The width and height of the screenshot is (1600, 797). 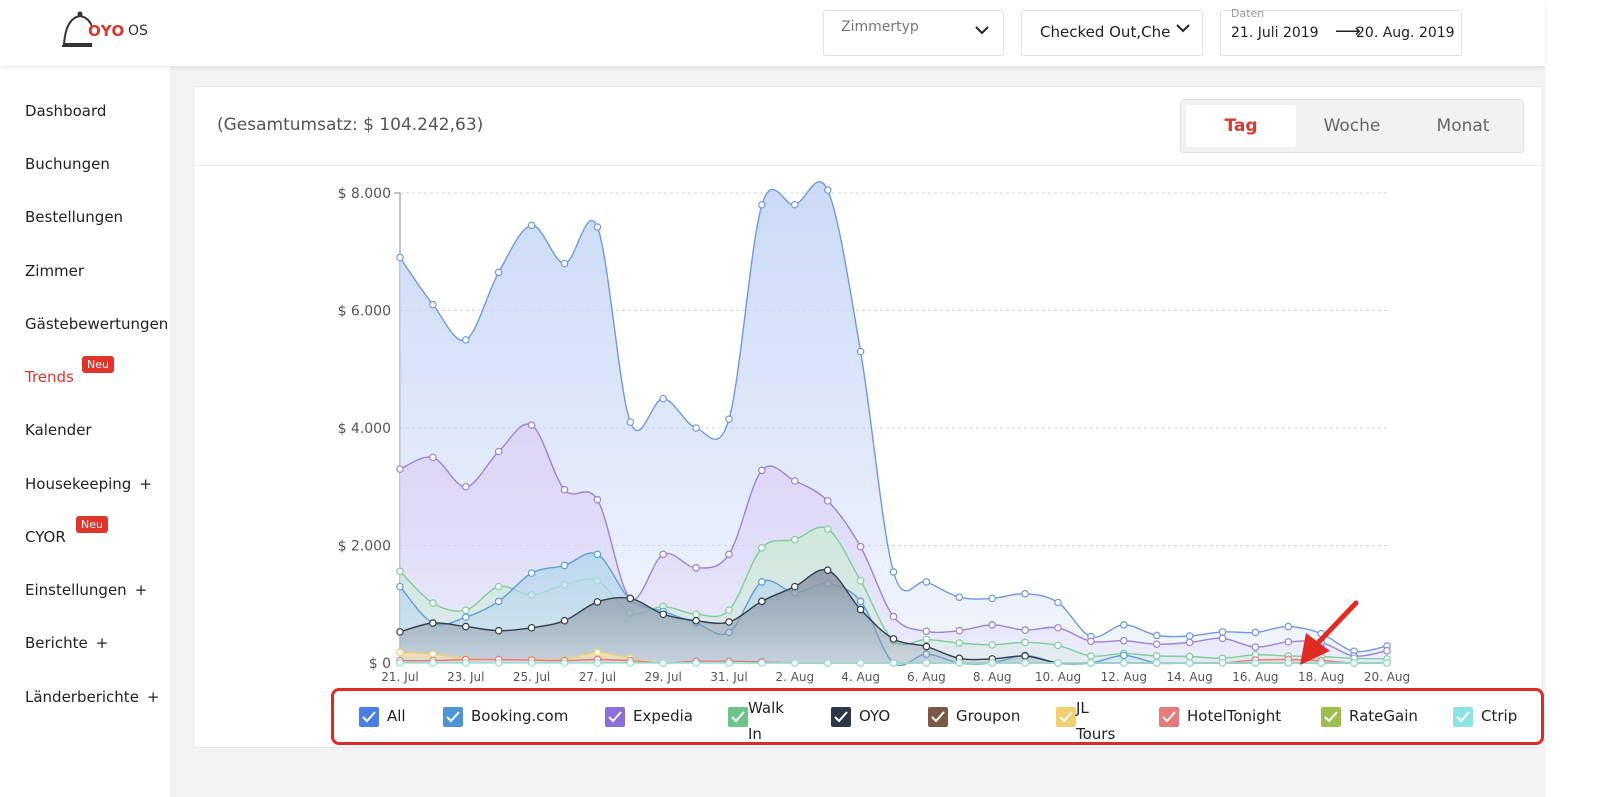 What do you see at coordinates (92, 524) in the screenshot?
I see `new-badge: Neu` at bounding box center [92, 524].